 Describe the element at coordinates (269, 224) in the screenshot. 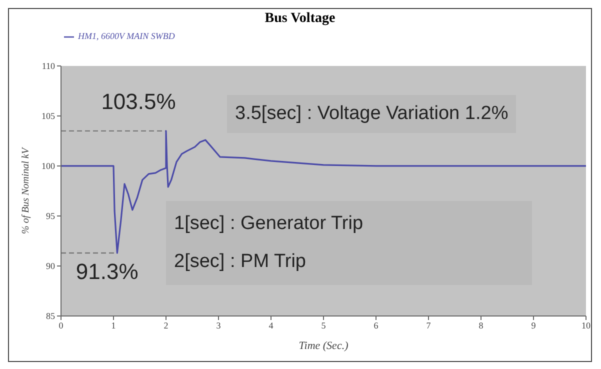

I see `annotation: 1[sec] : Generator Trip` at that location.